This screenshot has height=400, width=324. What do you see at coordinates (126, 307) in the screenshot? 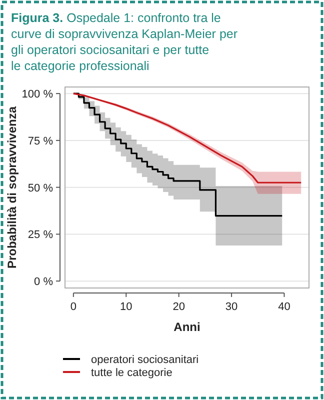
I see `x-tick-label: 10` at bounding box center [126, 307].